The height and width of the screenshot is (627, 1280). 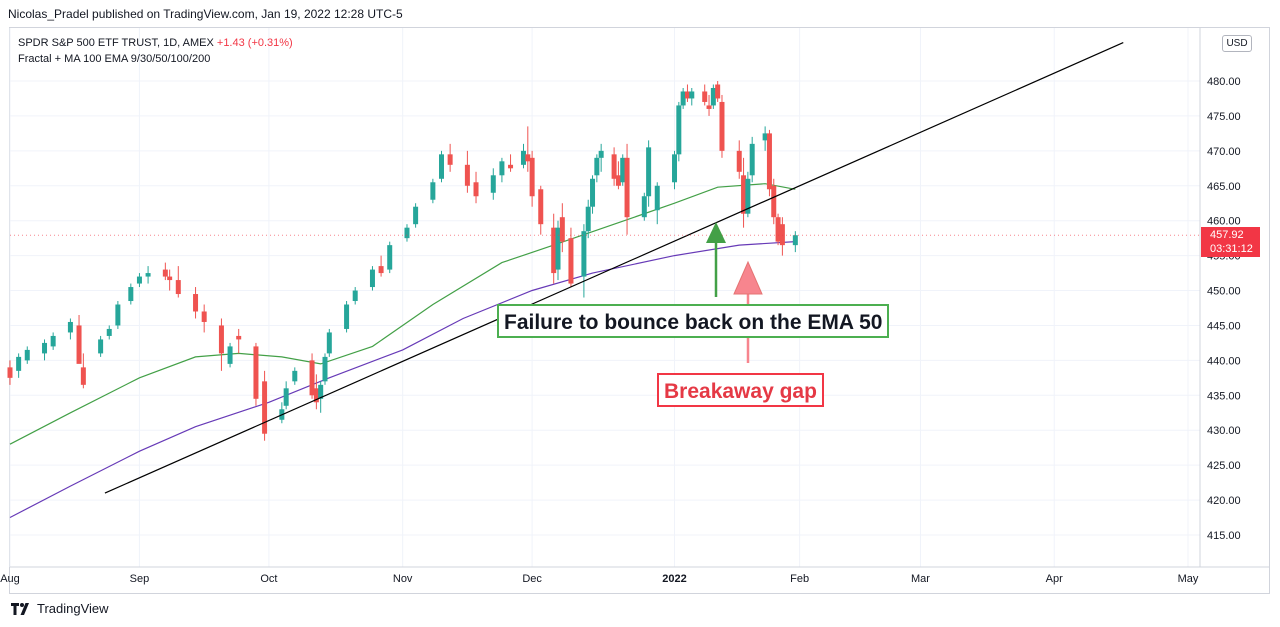 I want to click on price-tick-label: 425.00, so click(x=1224, y=466).